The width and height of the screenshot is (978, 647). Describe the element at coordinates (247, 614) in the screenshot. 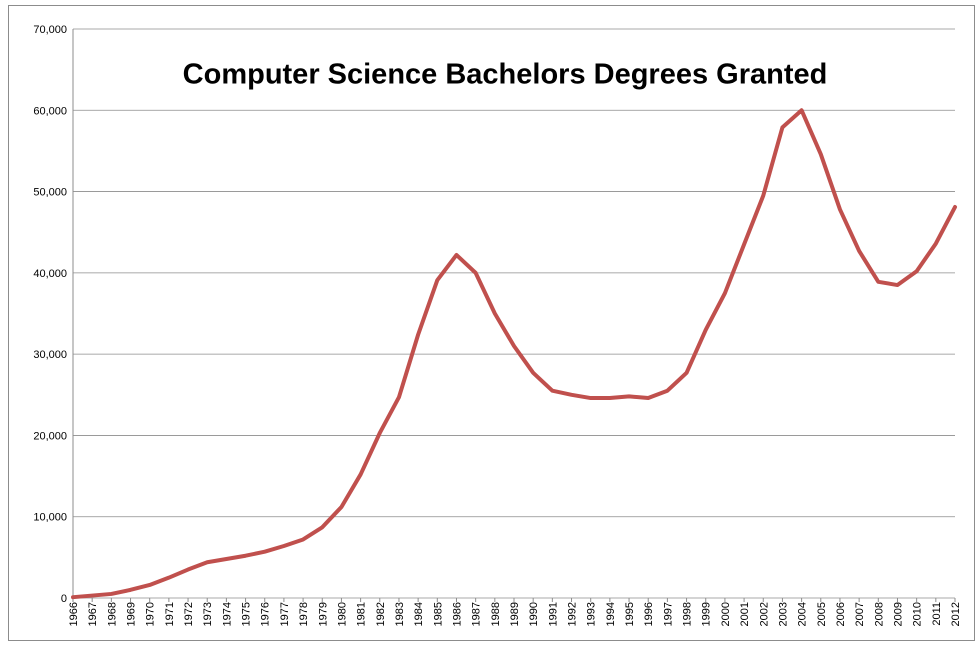

I see `x-tick-label: 1975` at that location.